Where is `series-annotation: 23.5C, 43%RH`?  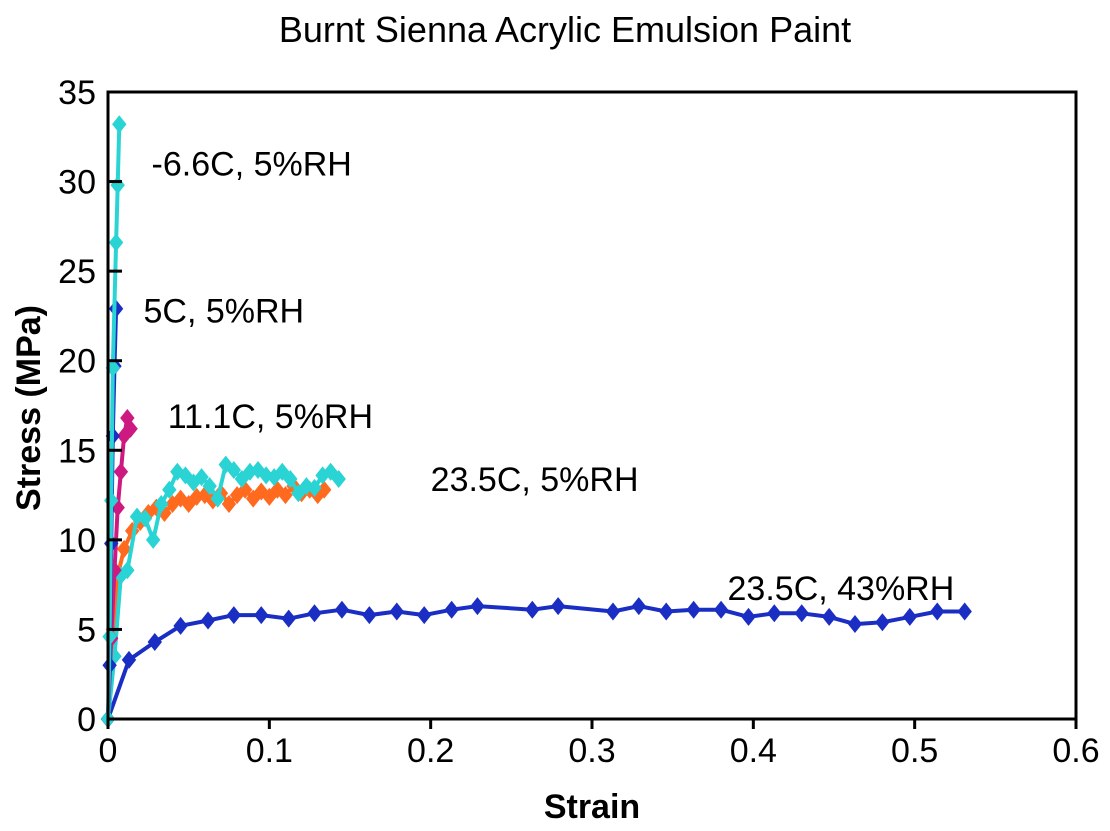 series-annotation: 23.5C, 43%RH is located at coordinates (841, 589).